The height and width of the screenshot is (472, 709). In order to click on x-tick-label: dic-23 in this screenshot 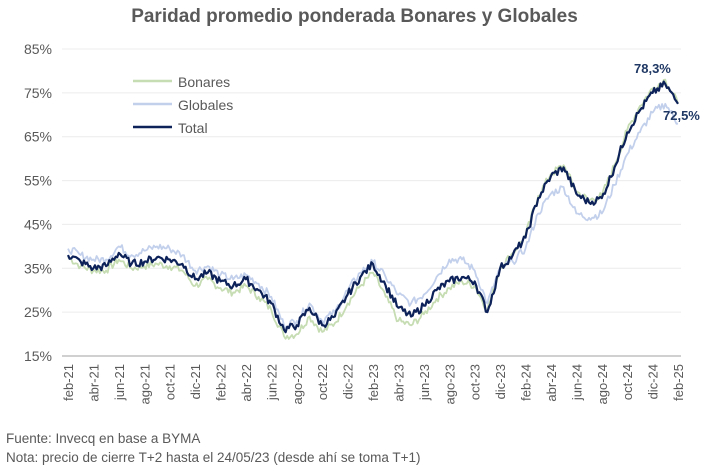, I will do `click(500, 381)`.